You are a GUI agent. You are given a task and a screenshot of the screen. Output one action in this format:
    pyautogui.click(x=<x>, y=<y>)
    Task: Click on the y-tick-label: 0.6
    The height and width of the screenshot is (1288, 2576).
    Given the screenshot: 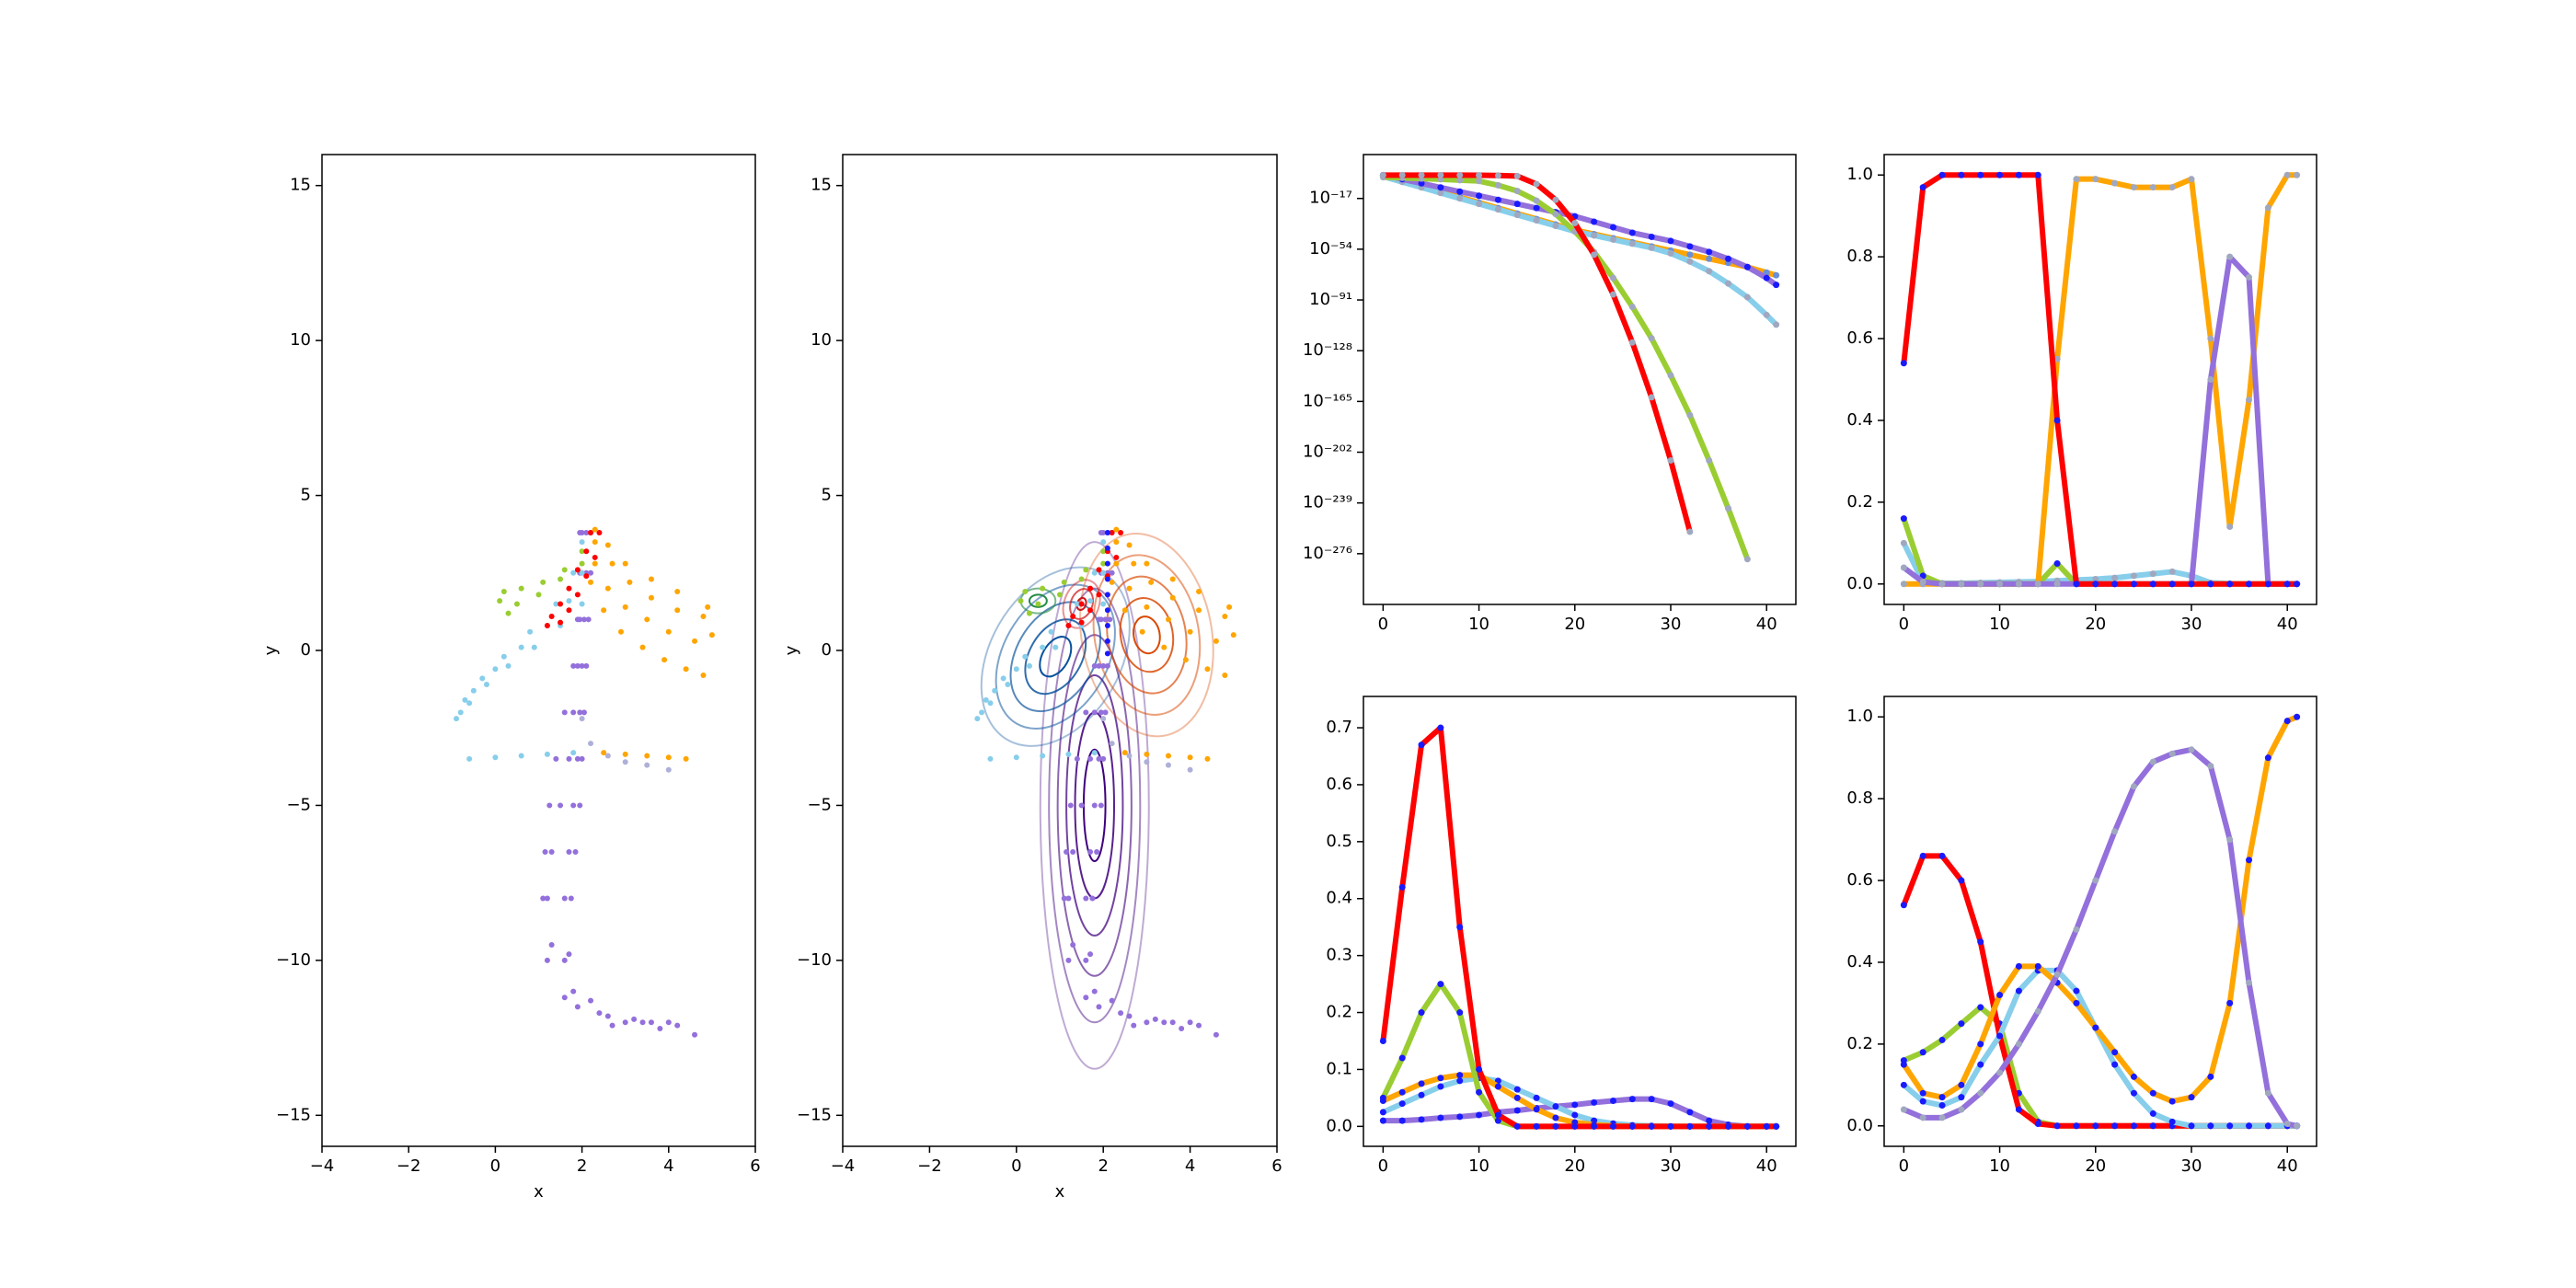 What is the action you would take?
    pyautogui.click(x=1859, y=338)
    